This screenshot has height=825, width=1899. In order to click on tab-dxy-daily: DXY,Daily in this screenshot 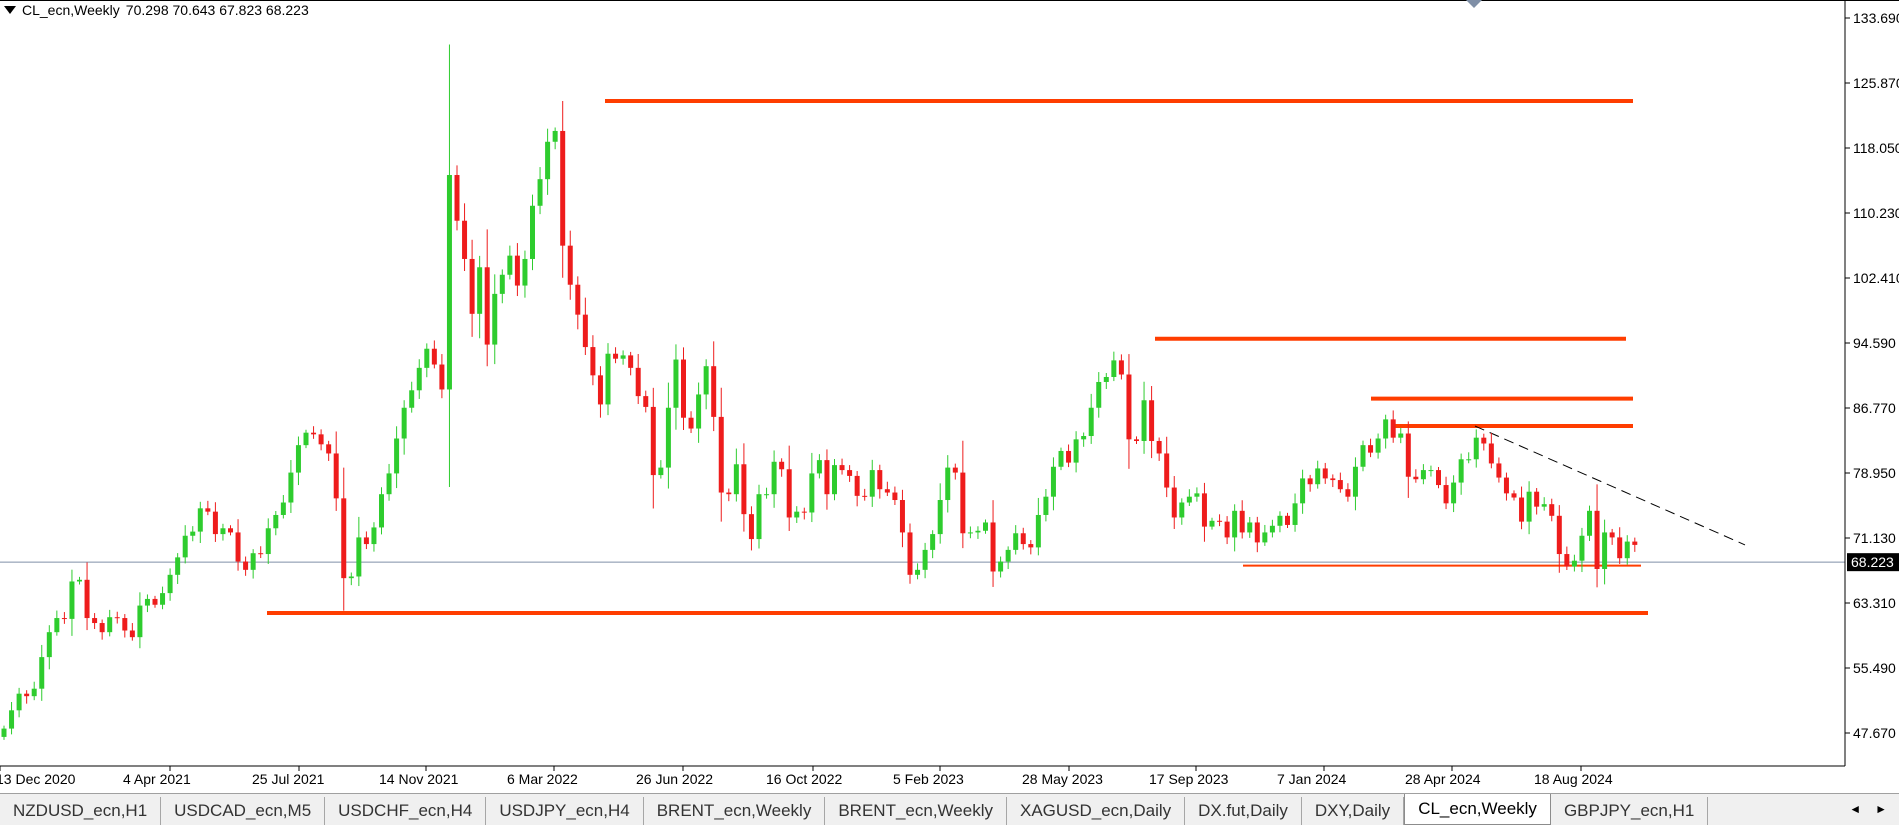, I will do `click(1353, 811)`.